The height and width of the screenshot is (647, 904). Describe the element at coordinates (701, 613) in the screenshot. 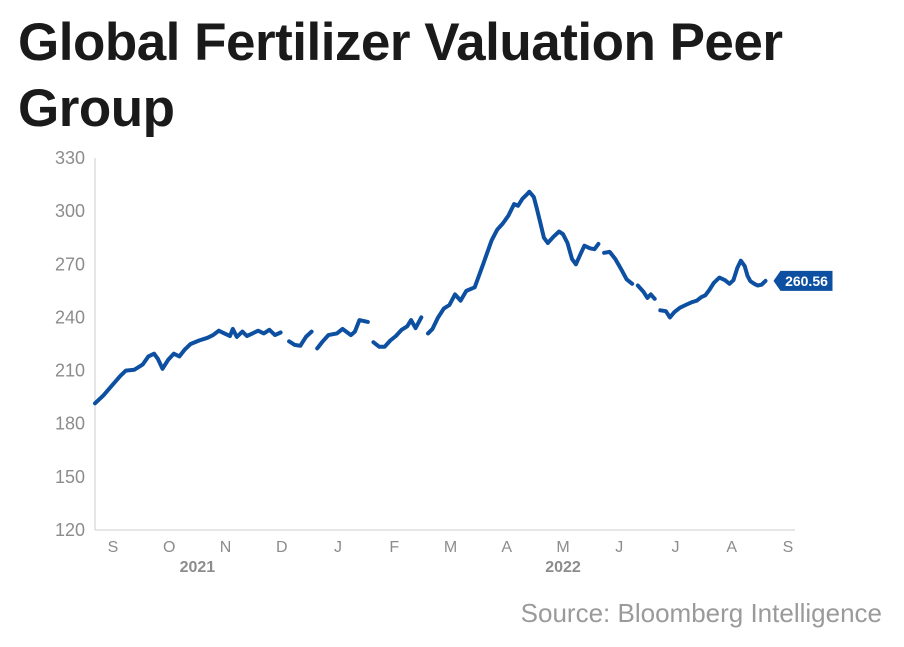

I see `source-note: Source: Bloomberg Intelligence` at that location.